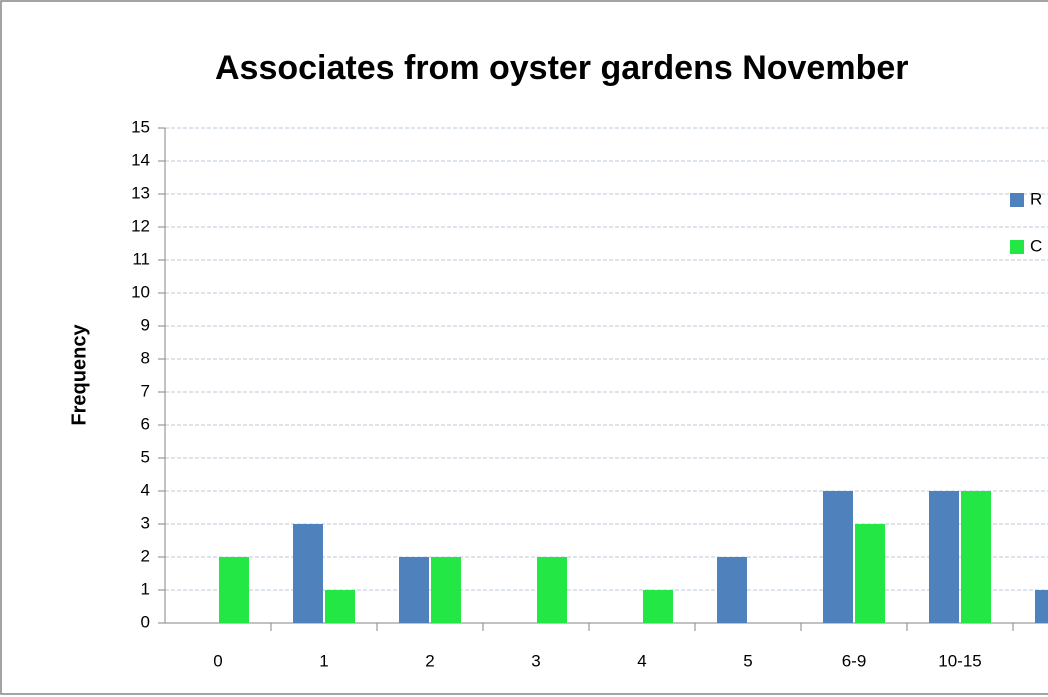 The image size is (1048, 697). I want to click on y-tick-label: 4, so click(145, 489).